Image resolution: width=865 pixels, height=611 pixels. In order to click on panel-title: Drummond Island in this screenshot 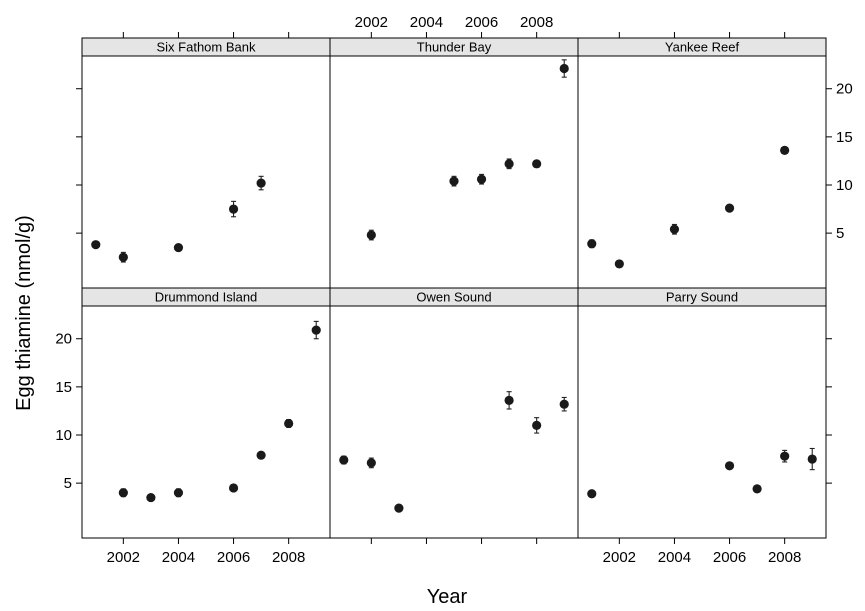, I will do `click(206, 297)`.